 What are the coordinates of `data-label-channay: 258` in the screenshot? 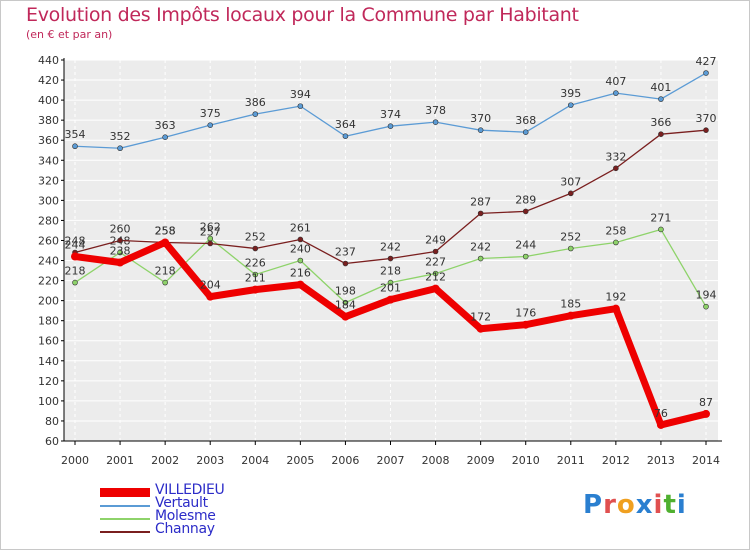 It's located at (165, 230).